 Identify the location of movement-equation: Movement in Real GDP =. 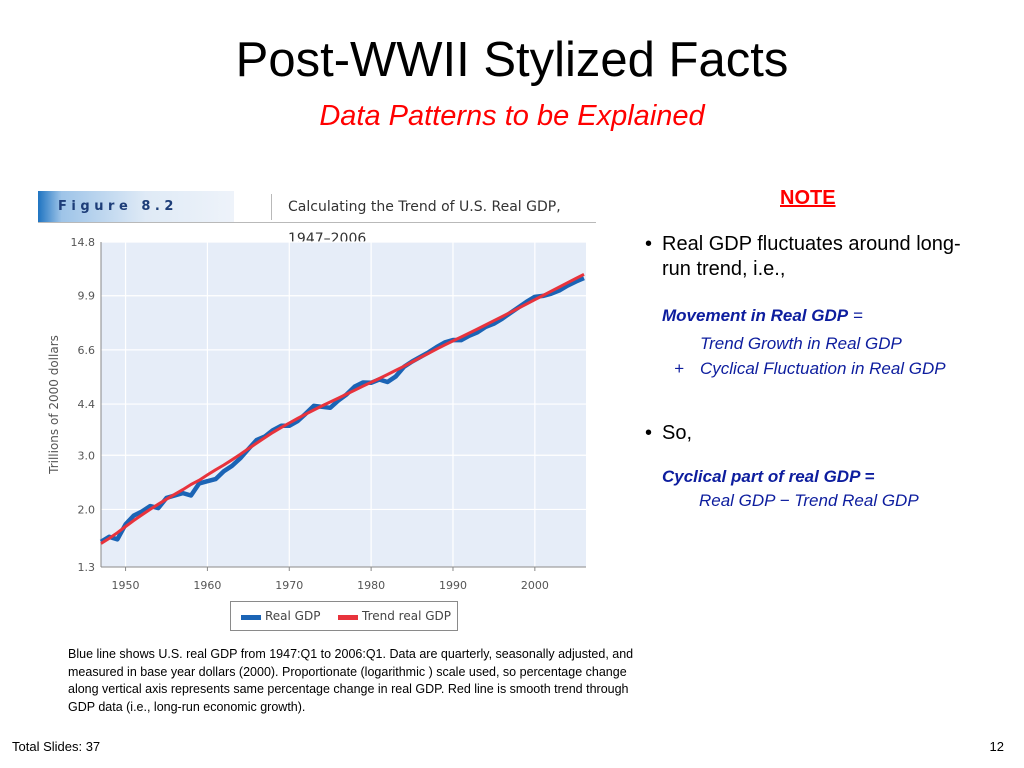
(762, 316).